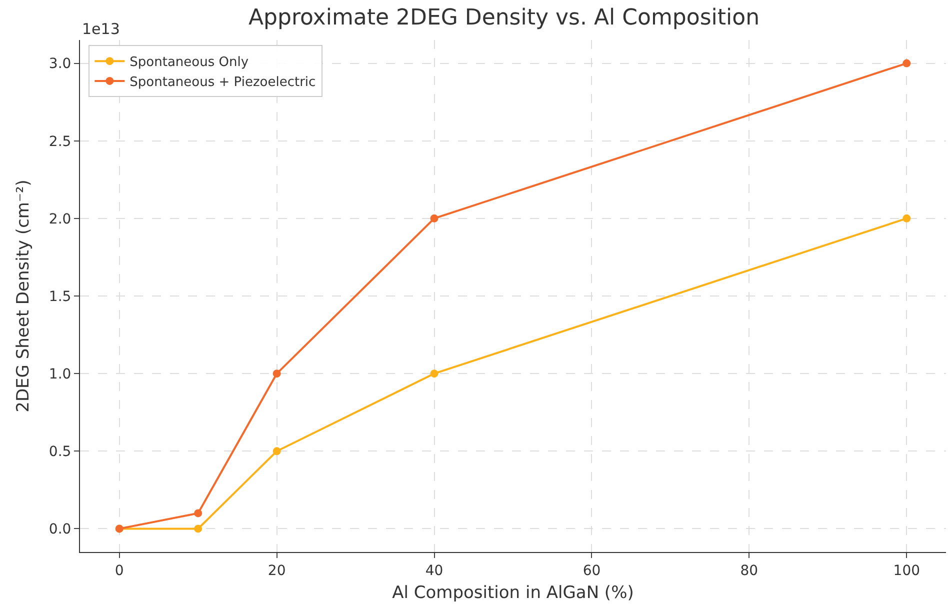 This screenshot has height=607, width=951. I want to click on y-tick-label: 1.0, so click(60, 374).